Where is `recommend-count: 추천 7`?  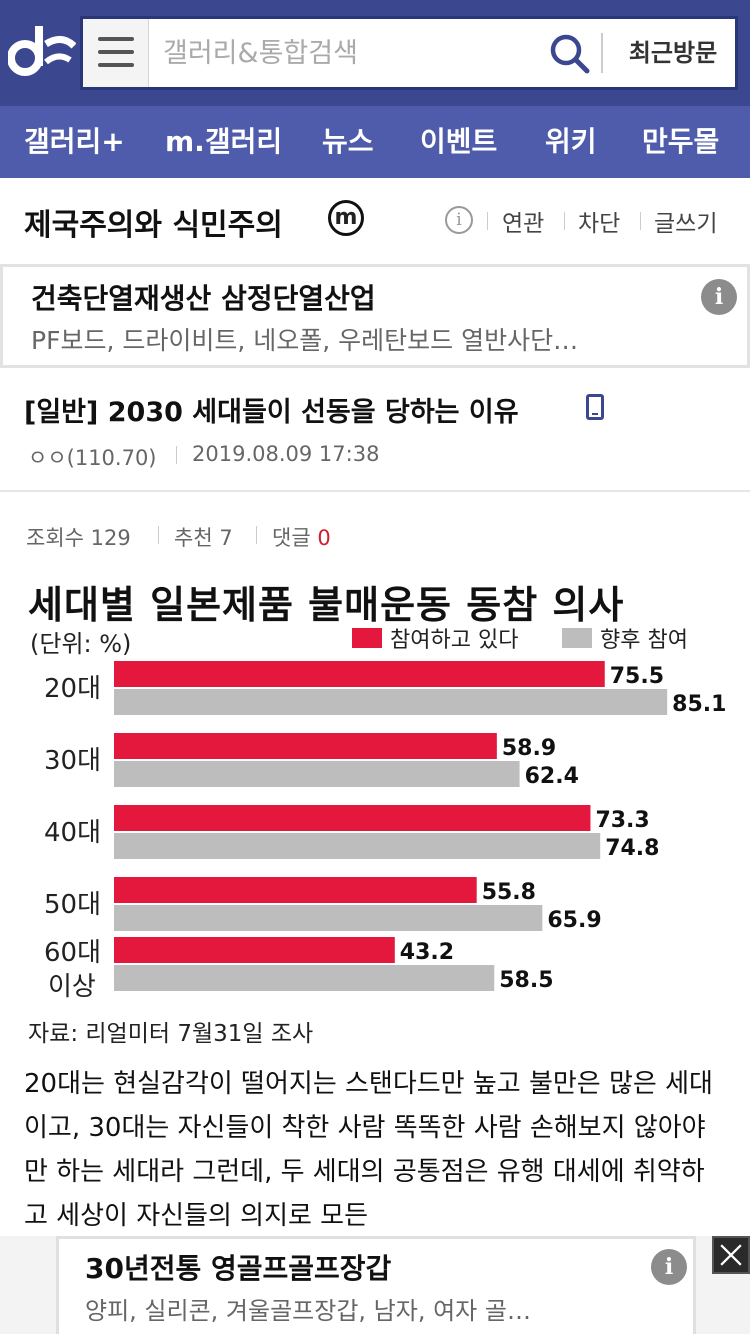
recommend-count: 추천 7 is located at coordinates (203, 538).